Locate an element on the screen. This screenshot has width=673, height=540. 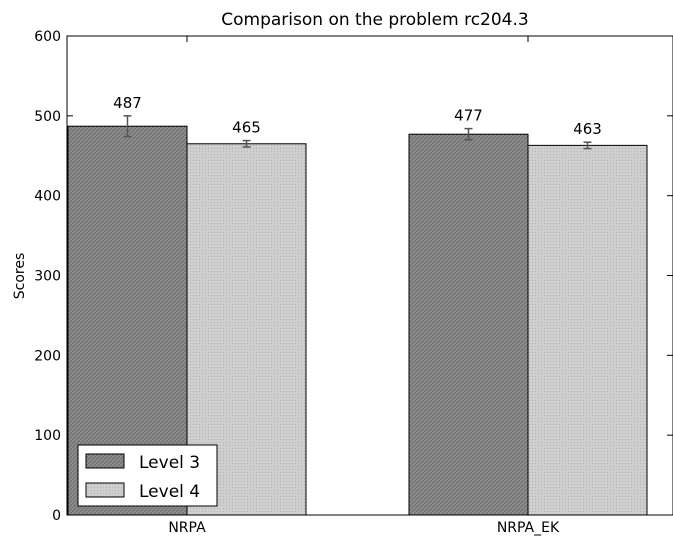
data-label: 465 is located at coordinates (246, 128).